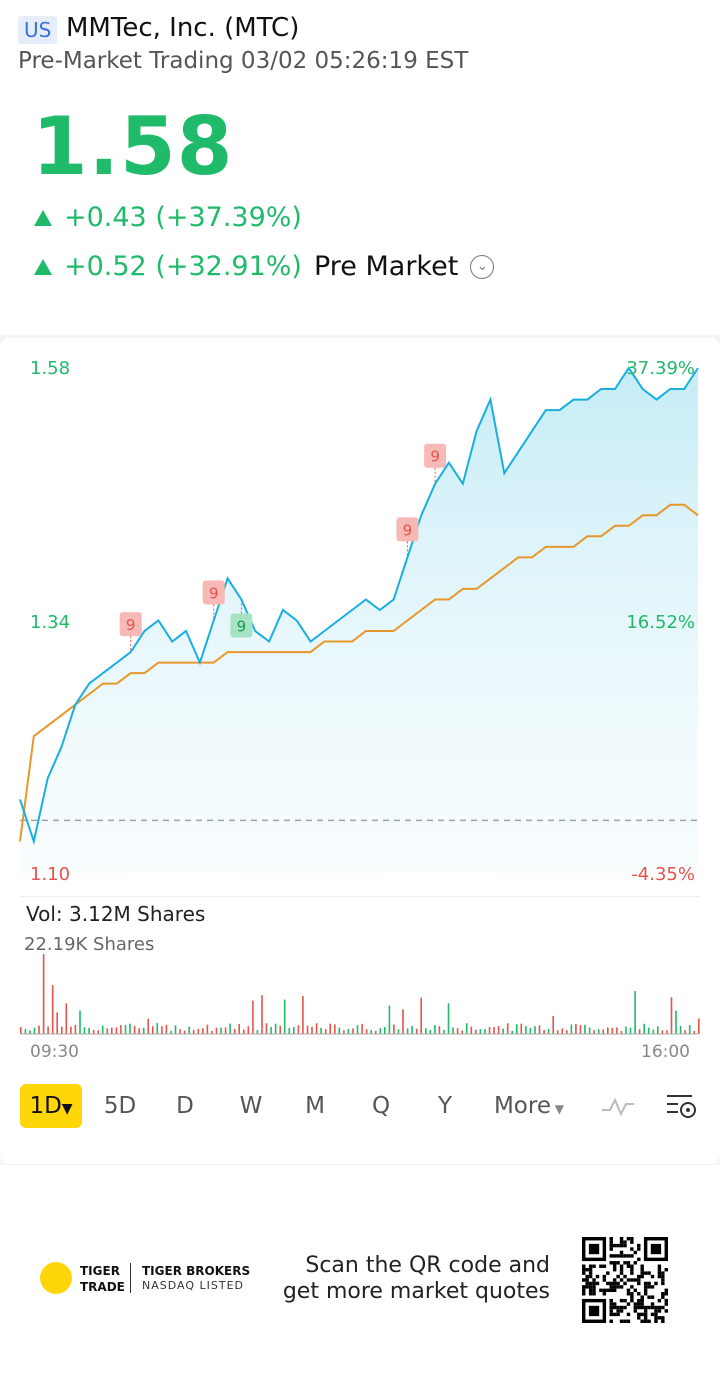 The image size is (720, 1394). I want to click on tab-1d: 1D▼, so click(51, 1106).